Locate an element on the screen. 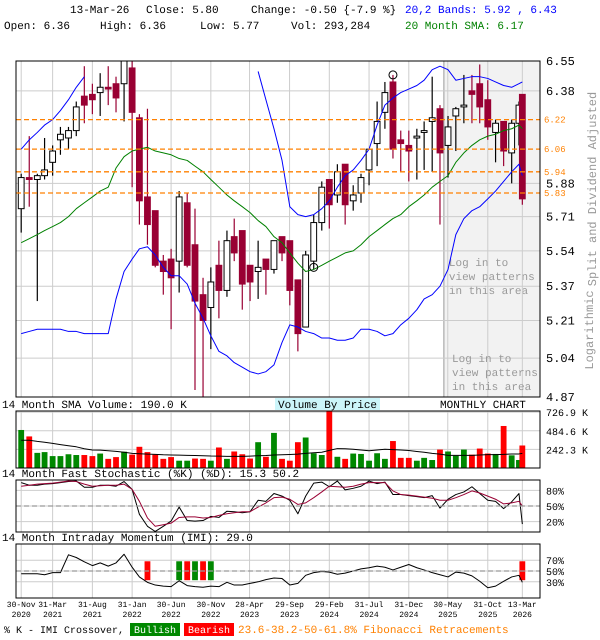 The width and height of the screenshot is (600, 640). ref-line-label: 6.22 is located at coordinates (555, 121).